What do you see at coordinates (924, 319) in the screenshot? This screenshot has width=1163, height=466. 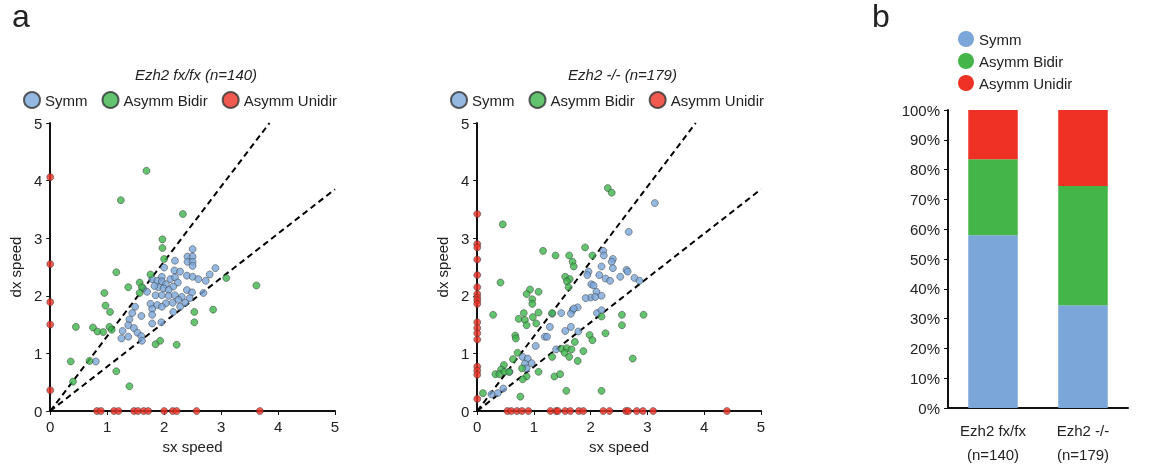 I see `y-tick-label: 30%` at bounding box center [924, 319].